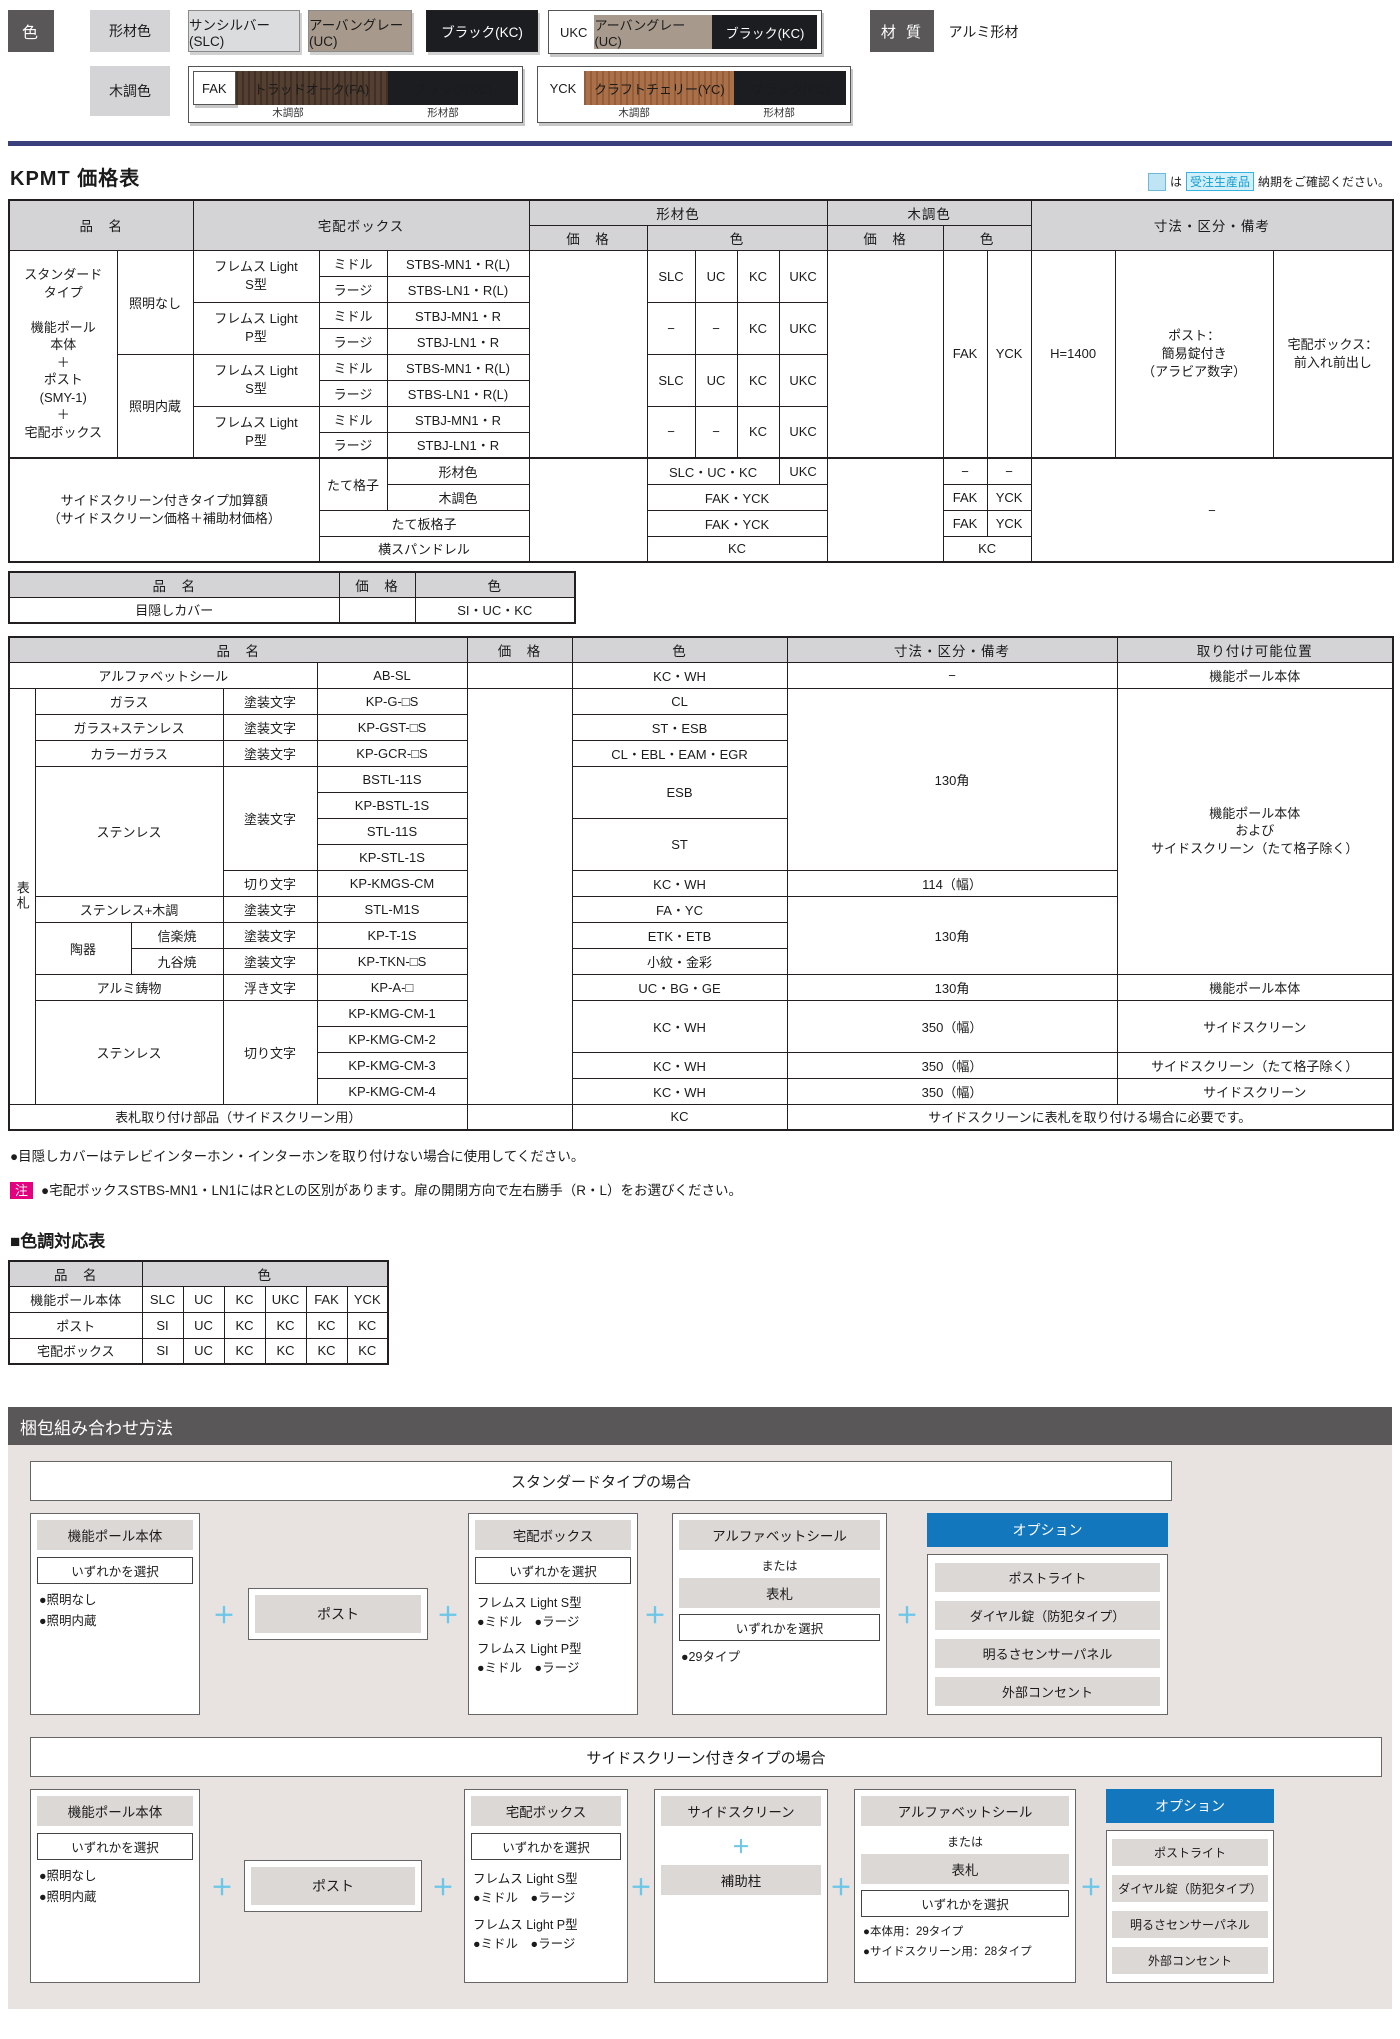 The image size is (1400, 2039). What do you see at coordinates (353, 367) in the screenshot?
I see `size-cell: ミドル` at bounding box center [353, 367].